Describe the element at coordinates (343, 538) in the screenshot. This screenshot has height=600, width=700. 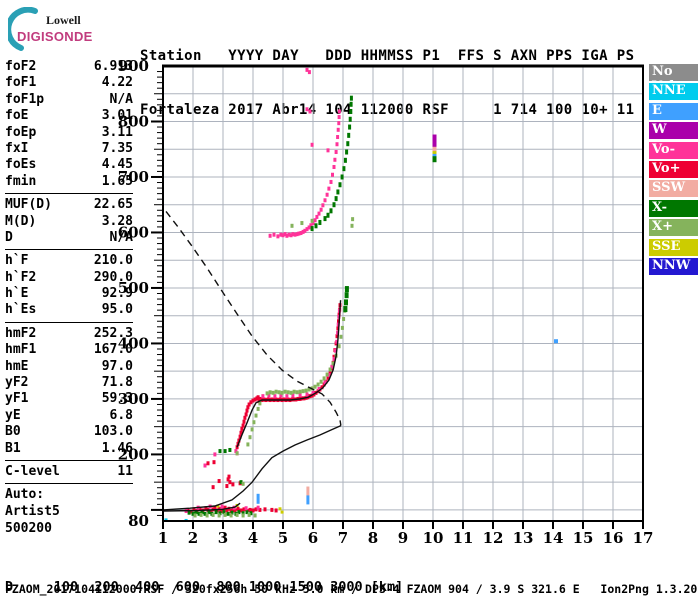
I see `x-axis-label-7: 7` at that location.